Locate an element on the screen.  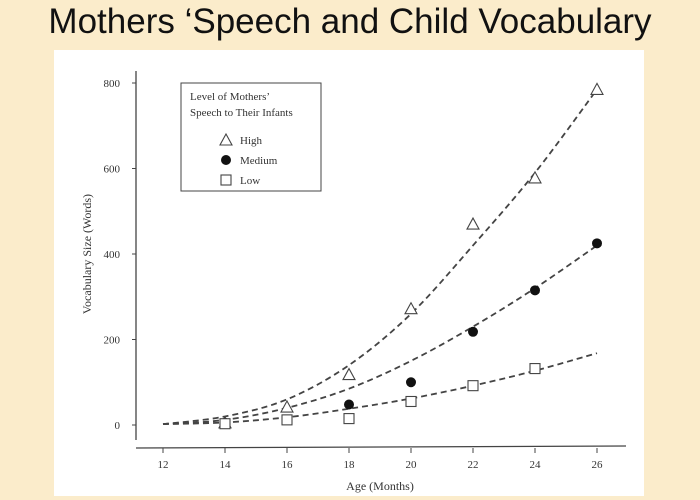
x-tick-label: 20 is located at coordinates (412, 465).